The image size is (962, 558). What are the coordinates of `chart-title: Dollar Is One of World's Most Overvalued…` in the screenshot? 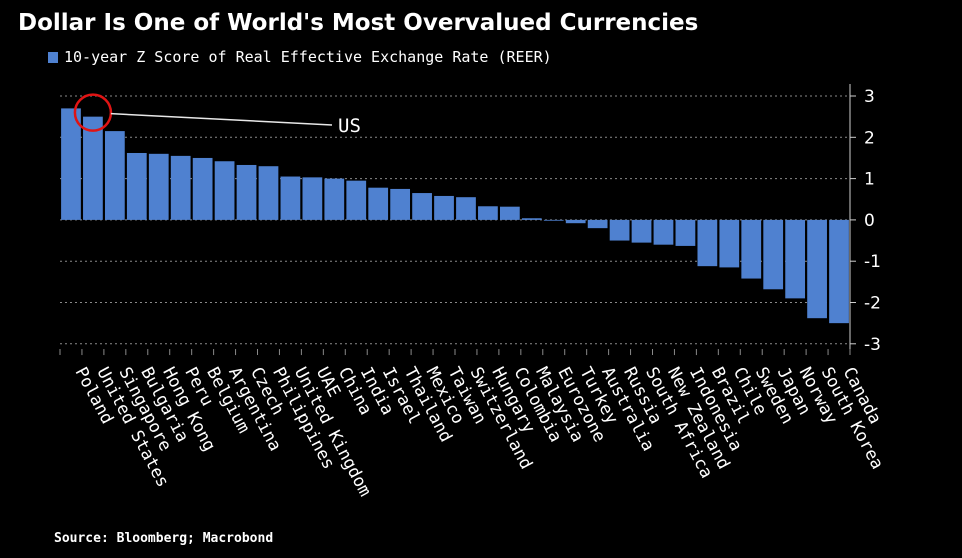 It's located at (358, 23).